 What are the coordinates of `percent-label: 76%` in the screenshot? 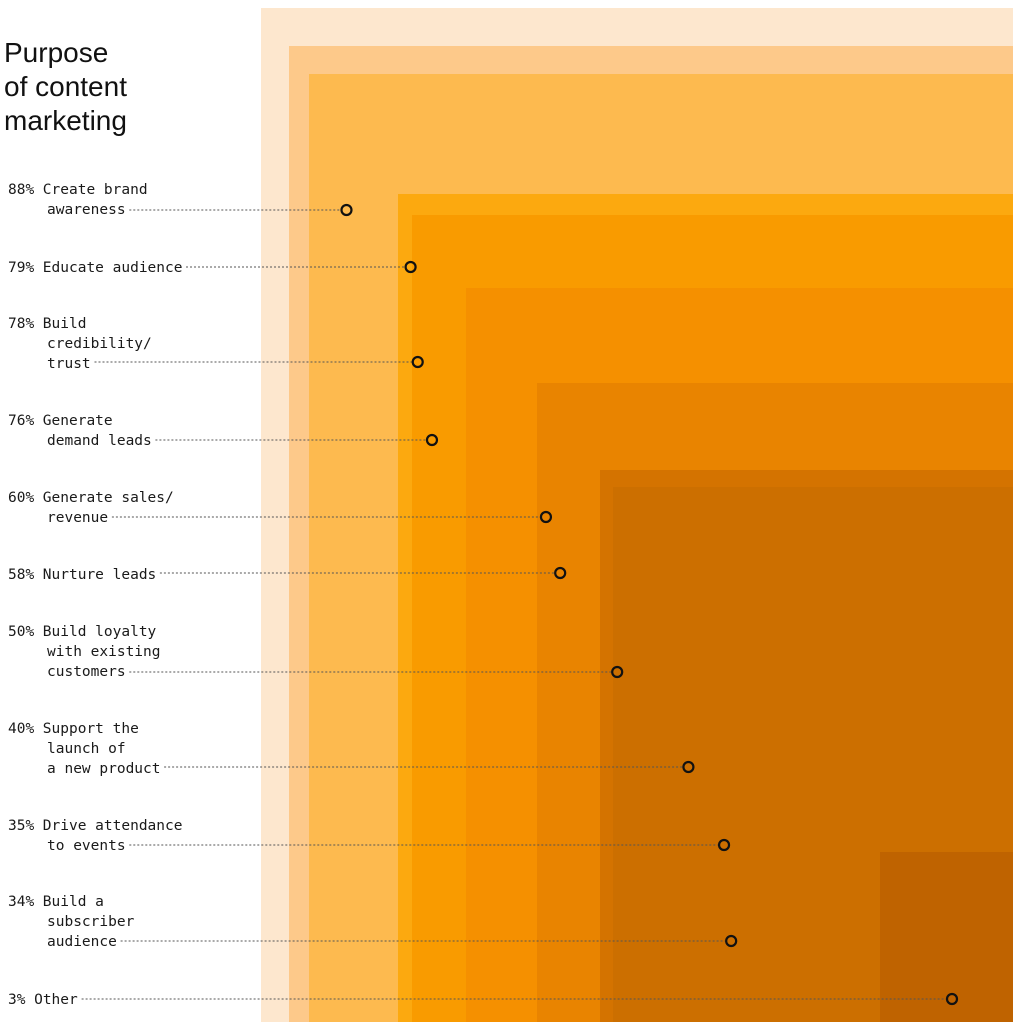 It's located at (21, 421).